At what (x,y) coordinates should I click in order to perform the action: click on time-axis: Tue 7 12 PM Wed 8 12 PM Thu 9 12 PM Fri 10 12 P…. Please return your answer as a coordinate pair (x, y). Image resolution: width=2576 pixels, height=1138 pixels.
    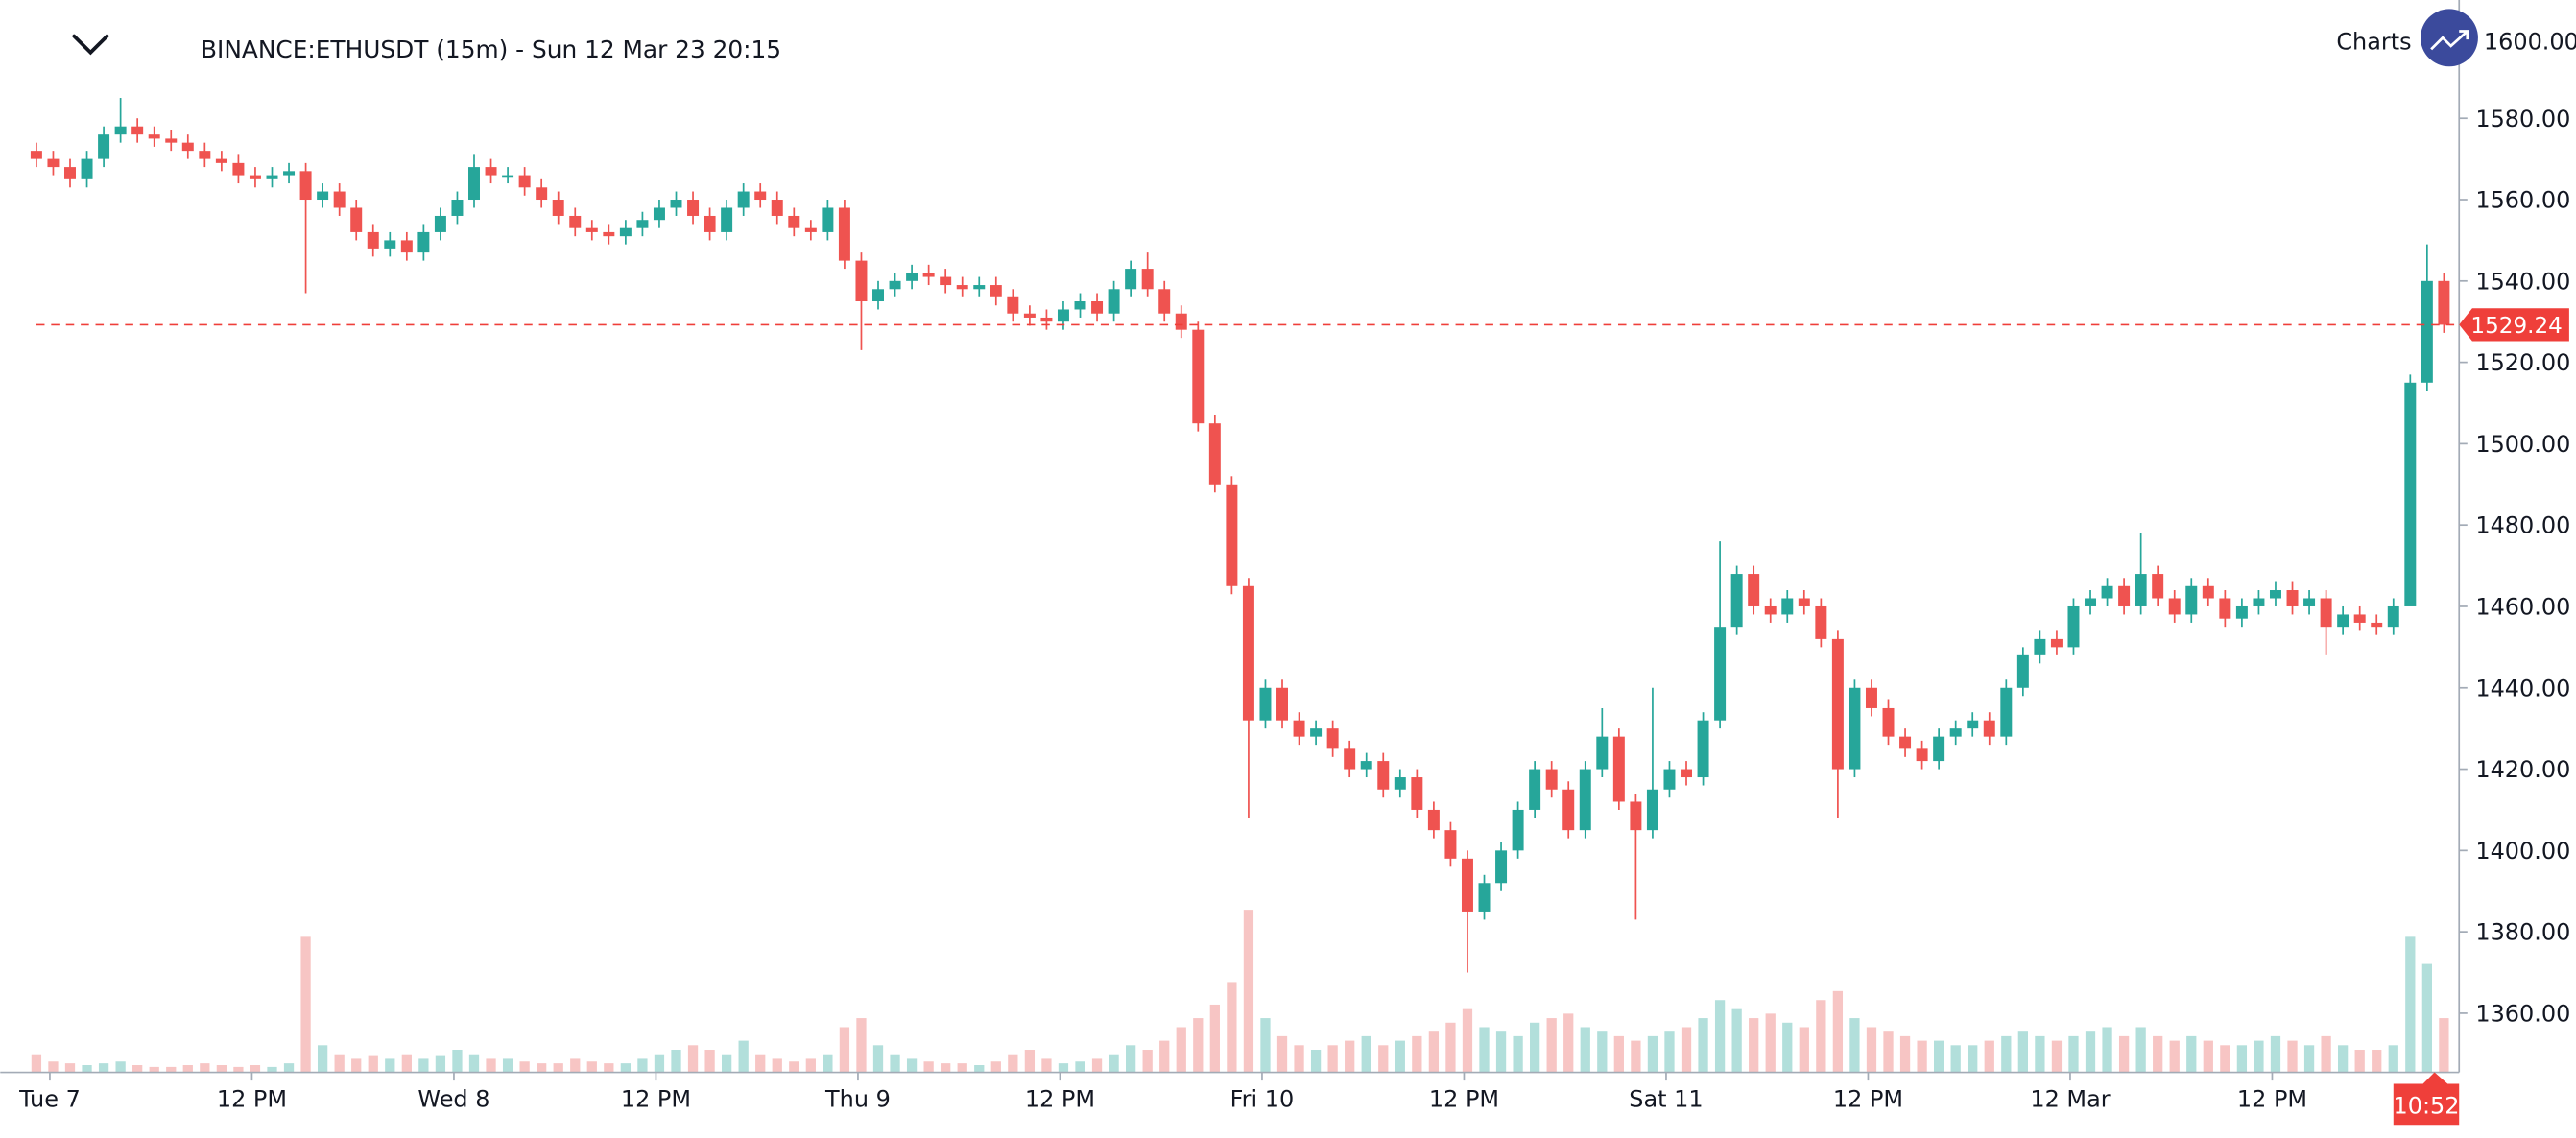
    Looking at the image, I should click on (1230, 1092).